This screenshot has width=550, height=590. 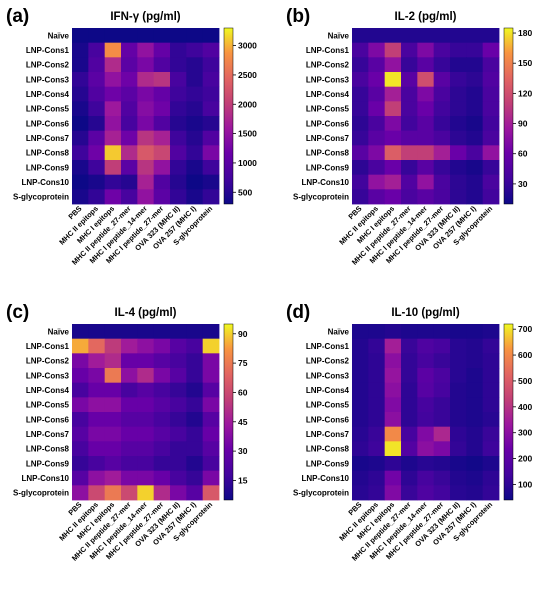 I want to click on row-label: Naïve, so click(x=59, y=331).